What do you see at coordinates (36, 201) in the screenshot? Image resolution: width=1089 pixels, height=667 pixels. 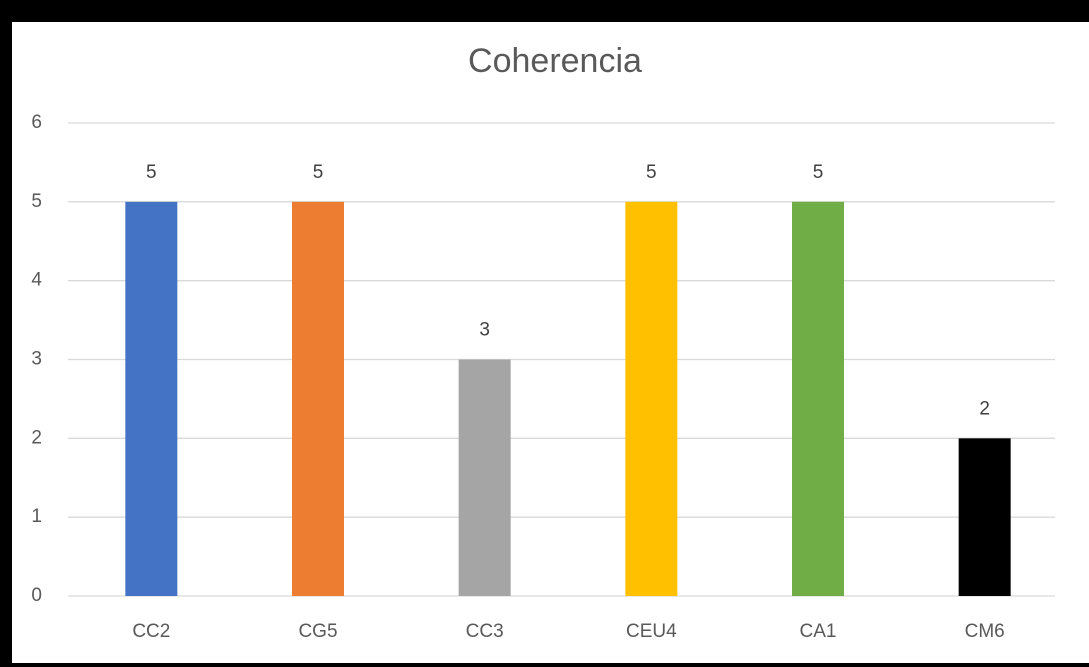 I see `y-tick-label: 5` at bounding box center [36, 201].